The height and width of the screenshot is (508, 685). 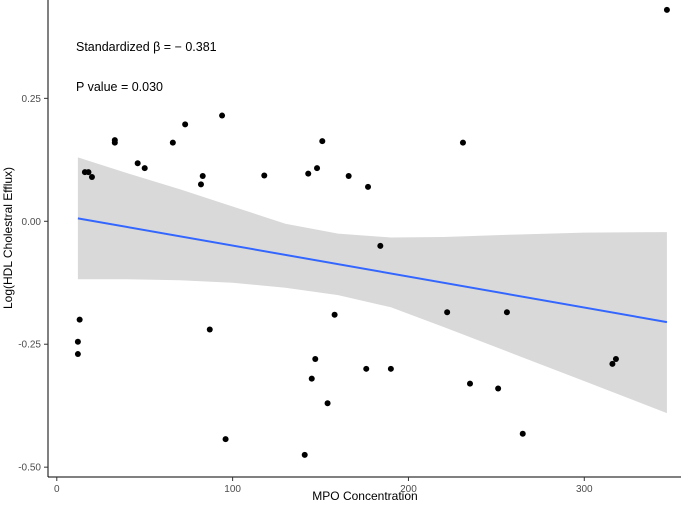 I want to click on x-tick-label: 0, so click(x=57, y=489).